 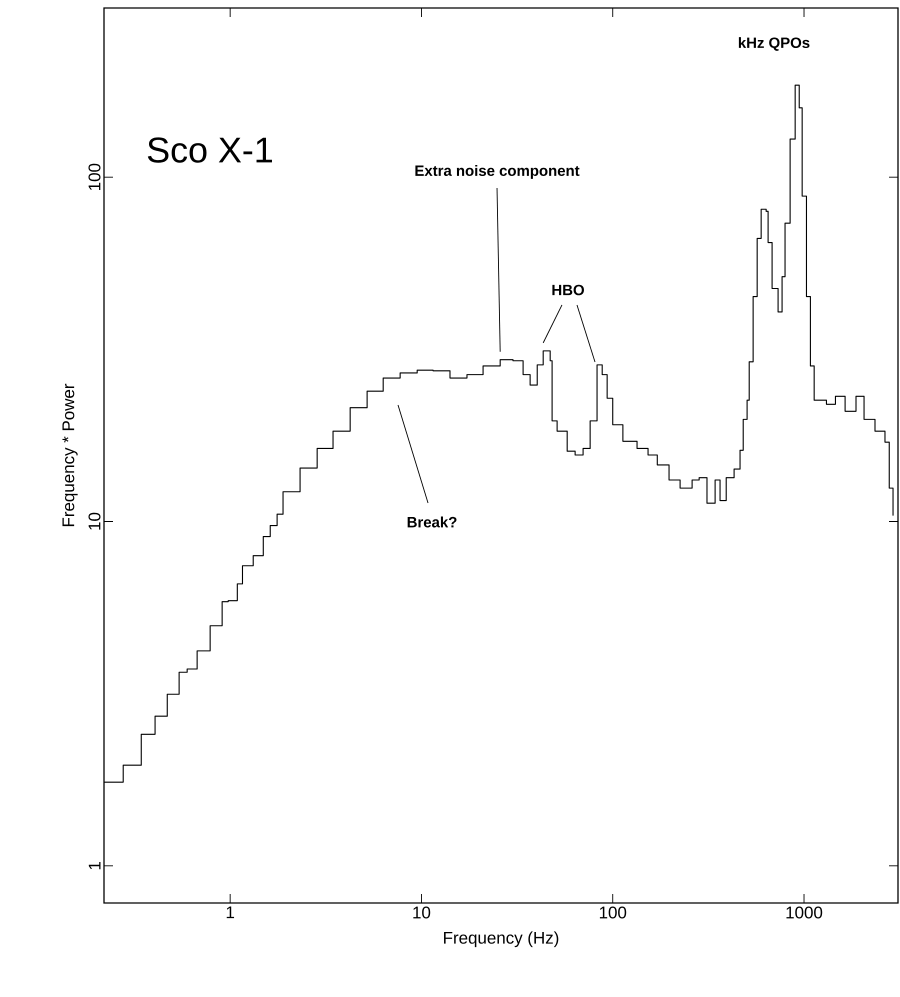 I want to click on x-axis-title: Frequency (Hz), so click(x=501, y=939).